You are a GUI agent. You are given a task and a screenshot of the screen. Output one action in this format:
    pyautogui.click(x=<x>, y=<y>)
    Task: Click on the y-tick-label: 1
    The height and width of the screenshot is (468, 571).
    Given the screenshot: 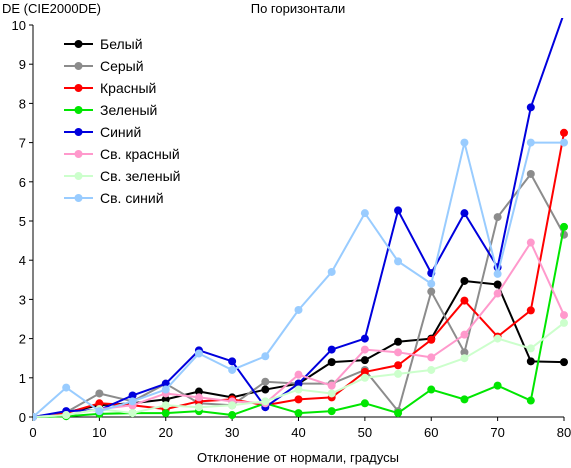 What is the action you would take?
    pyautogui.click(x=22, y=378)
    